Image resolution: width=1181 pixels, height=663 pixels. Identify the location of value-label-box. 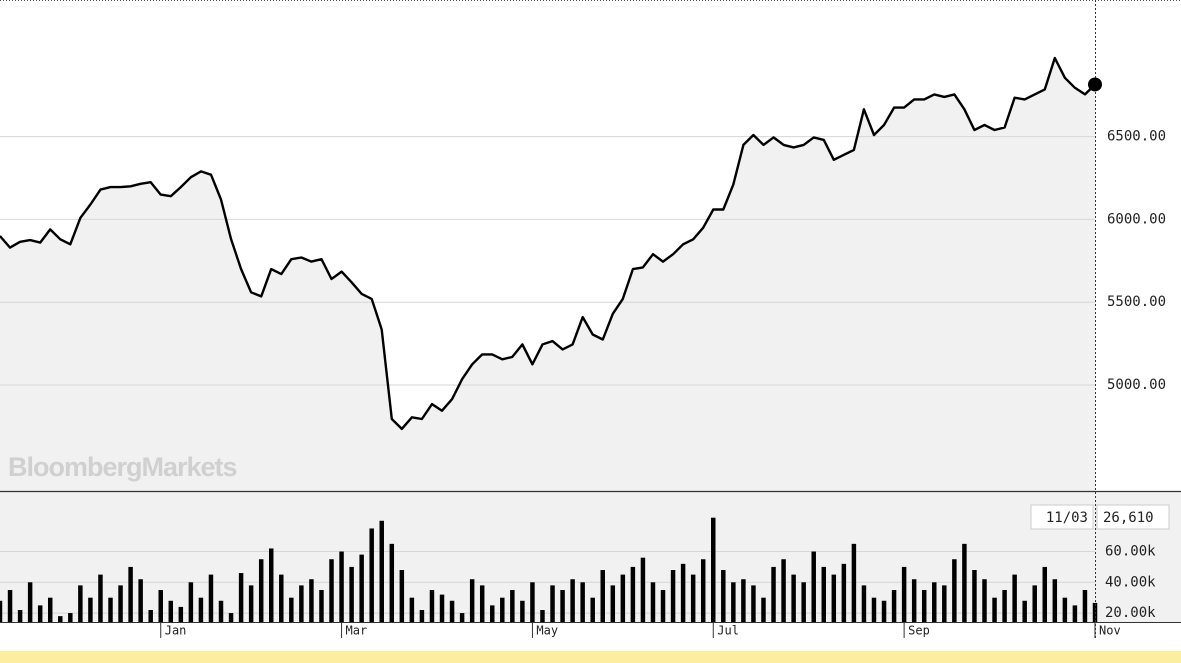
(1133, 517).